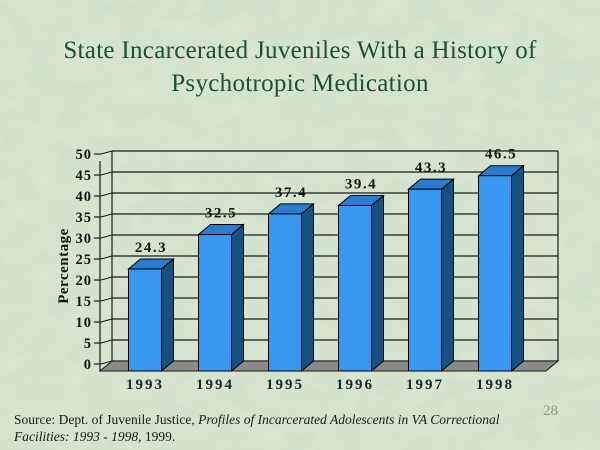 This screenshot has width=600, height=450. What do you see at coordinates (84, 197) in the screenshot?
I see `y-tick-label-40: 40` at bounding box center [84, 197].